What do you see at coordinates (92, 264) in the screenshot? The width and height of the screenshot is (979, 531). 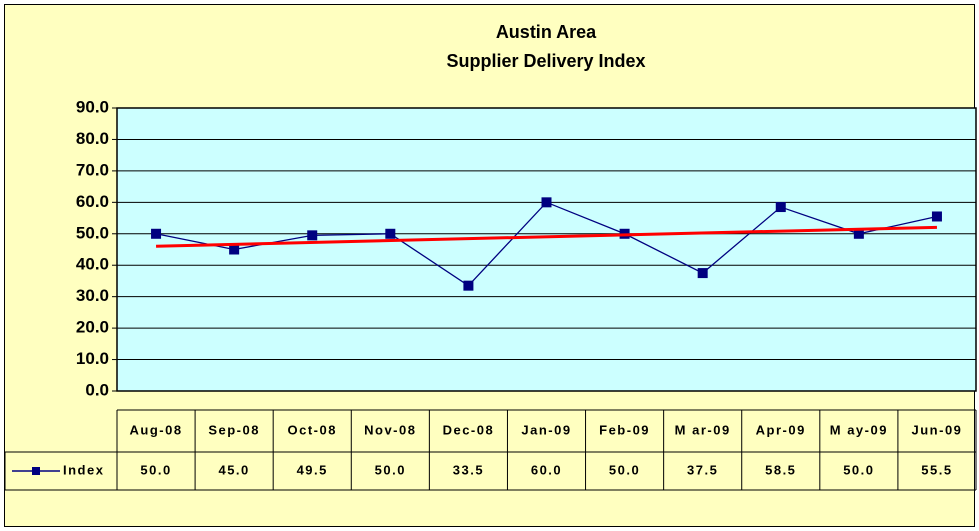 I see `y-tick-label: 40.0` at bounding box center [92, 264].